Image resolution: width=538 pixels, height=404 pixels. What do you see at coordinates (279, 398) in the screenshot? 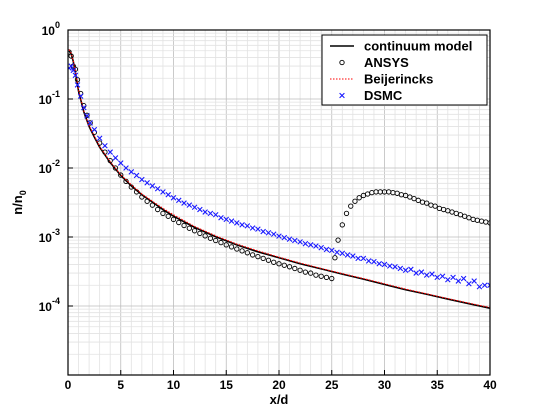
I see `x-axis-label: x/d` at bounding box center [279, 398].